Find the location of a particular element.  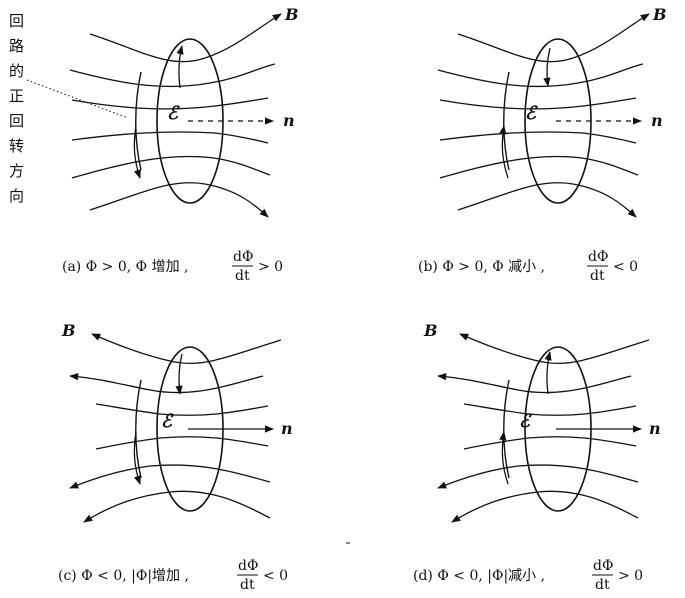

caption-text: (c) Φ < 0, |Φ|增加 , is located at coordinates (123, 576).